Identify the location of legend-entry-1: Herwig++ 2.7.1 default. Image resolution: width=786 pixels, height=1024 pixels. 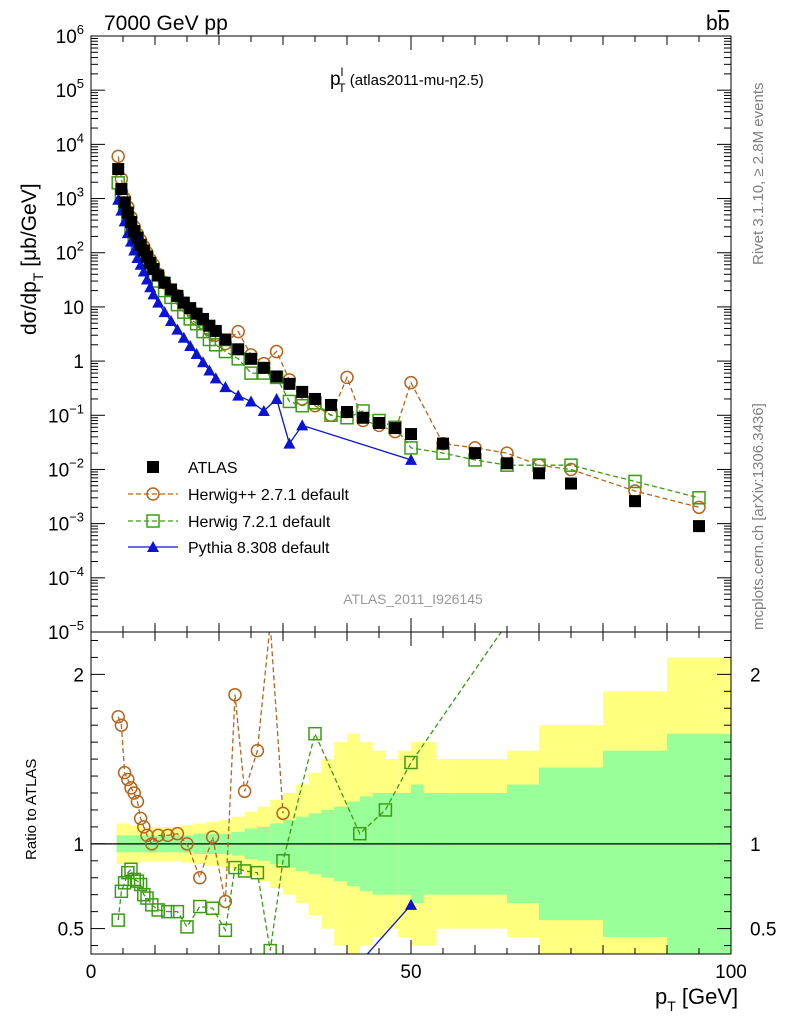
(239, 495).